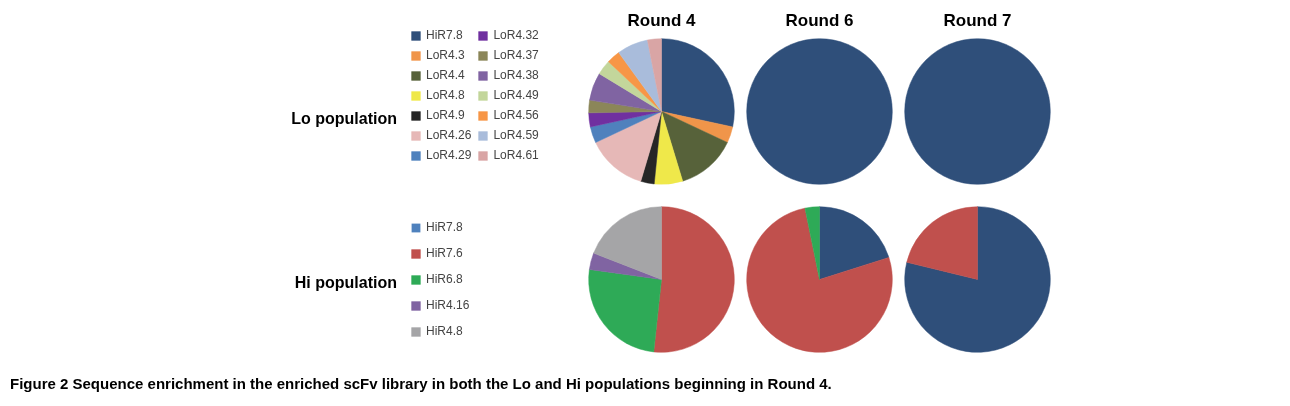 The image size is (1290, 406). What do you see at coordinates (516, 115) in the screenshot?
I see `legend-label: LoR4.56` at bounding box center [516, 115].